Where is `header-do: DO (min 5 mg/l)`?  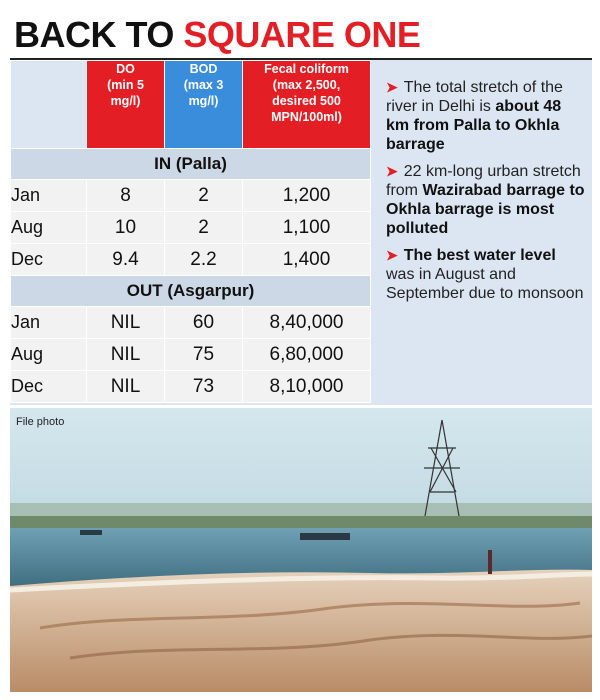
header-do: DO (min 5 mg/l) is located at coordinates (125, 104).